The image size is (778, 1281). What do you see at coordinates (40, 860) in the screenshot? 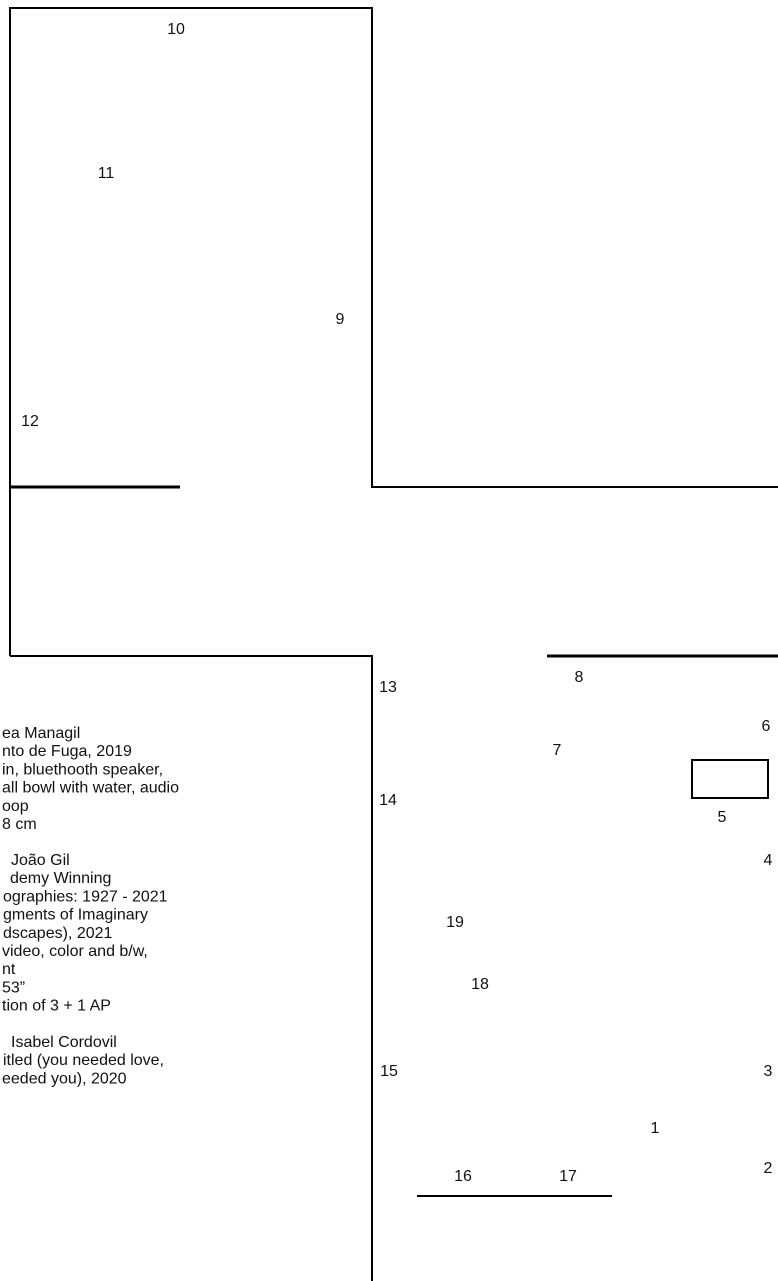
I see `work-caption-line: João Gil` at bounding box center [40, 860].